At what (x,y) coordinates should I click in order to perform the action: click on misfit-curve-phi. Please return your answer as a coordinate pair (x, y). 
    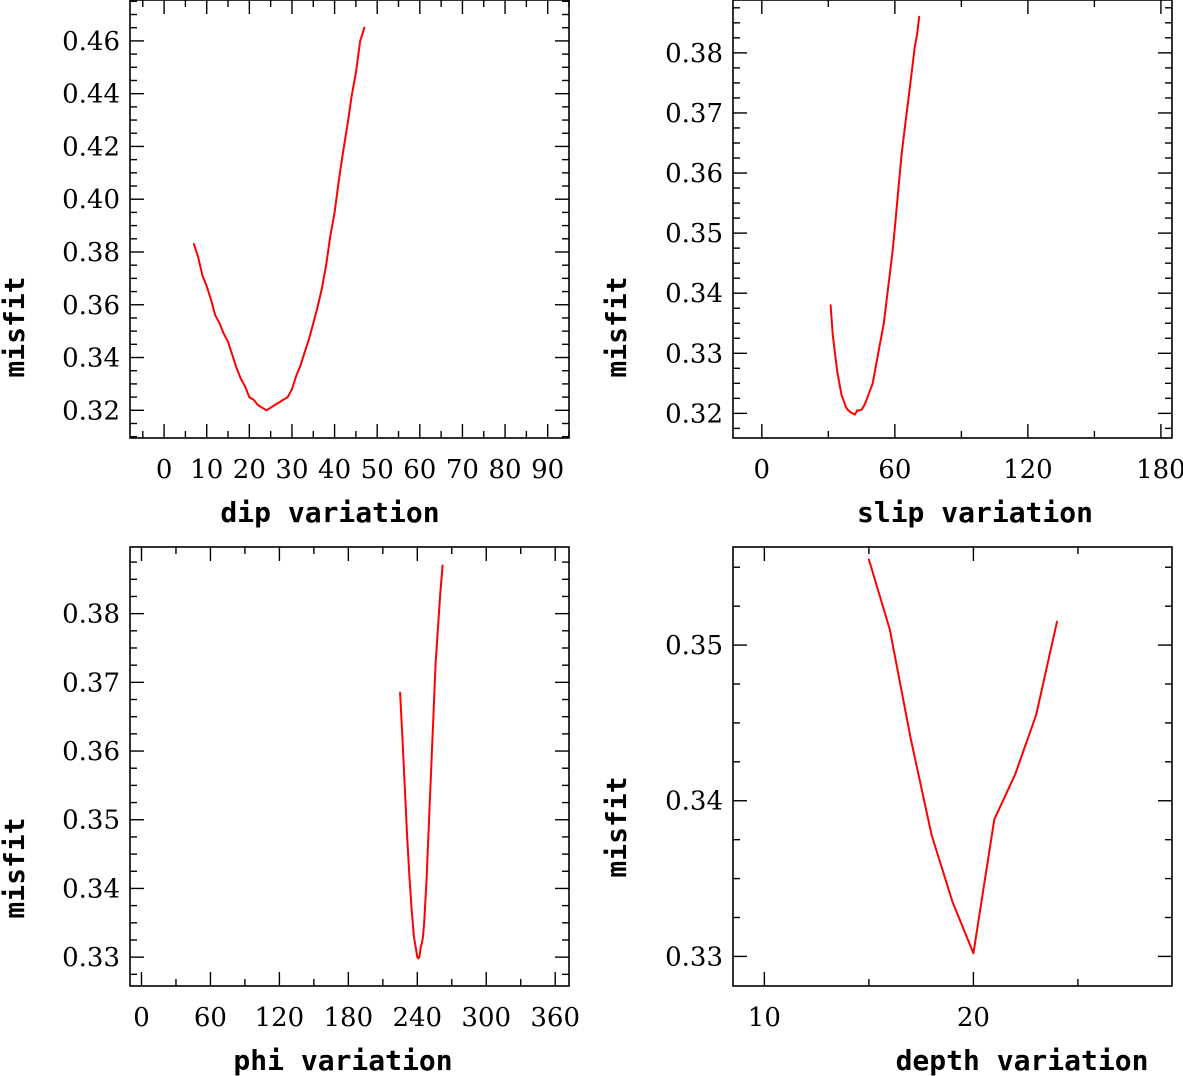
    Looking at the image, I should click on (421, 762).